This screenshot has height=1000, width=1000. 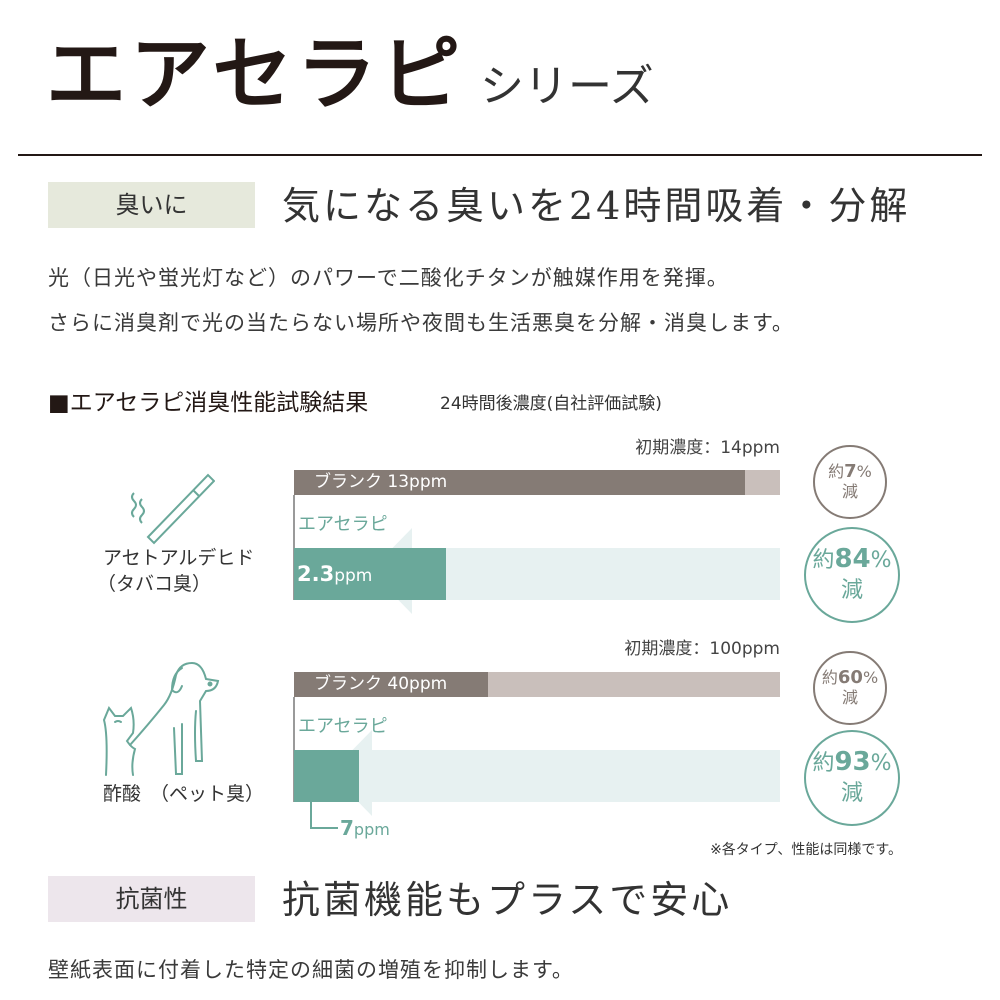 What do you see at coordinates (381, 684) in the screenshot?
I see `blank-bar-label-2: ブランク 40ppm` at bounding box center [381, 684].